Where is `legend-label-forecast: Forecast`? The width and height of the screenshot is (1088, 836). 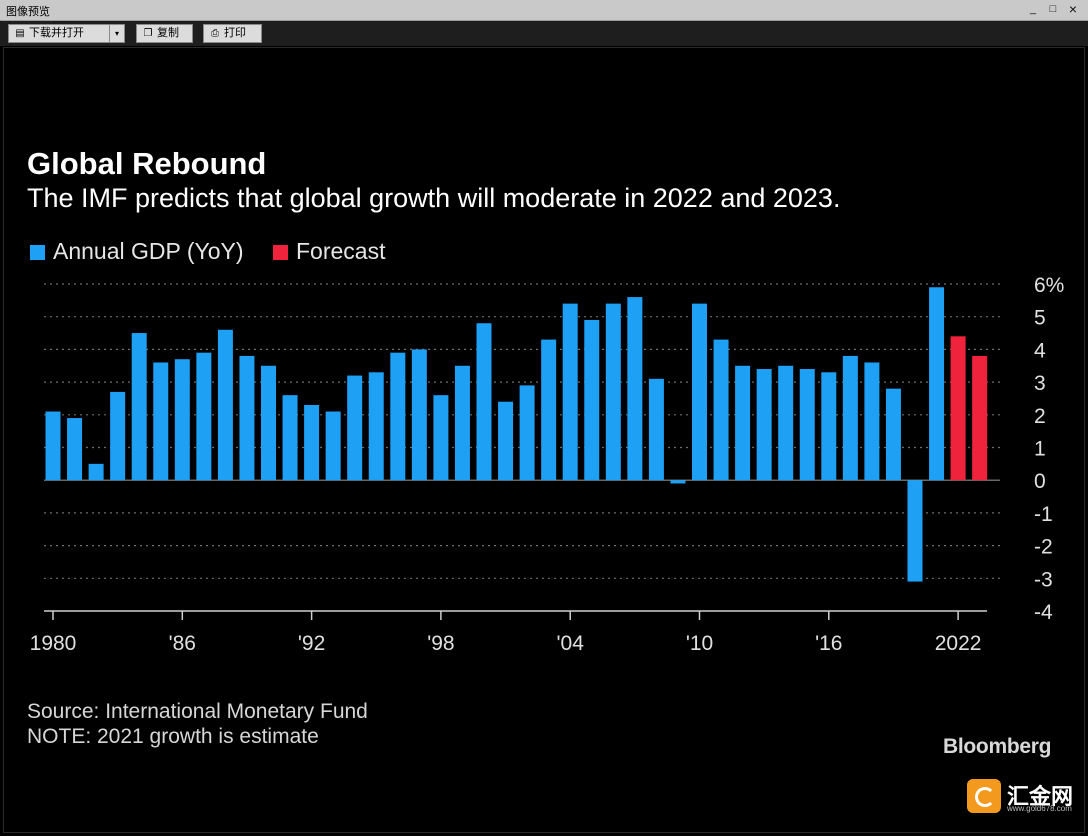 legend-label-forecast: Forecast is located at coordinates (341, 251).